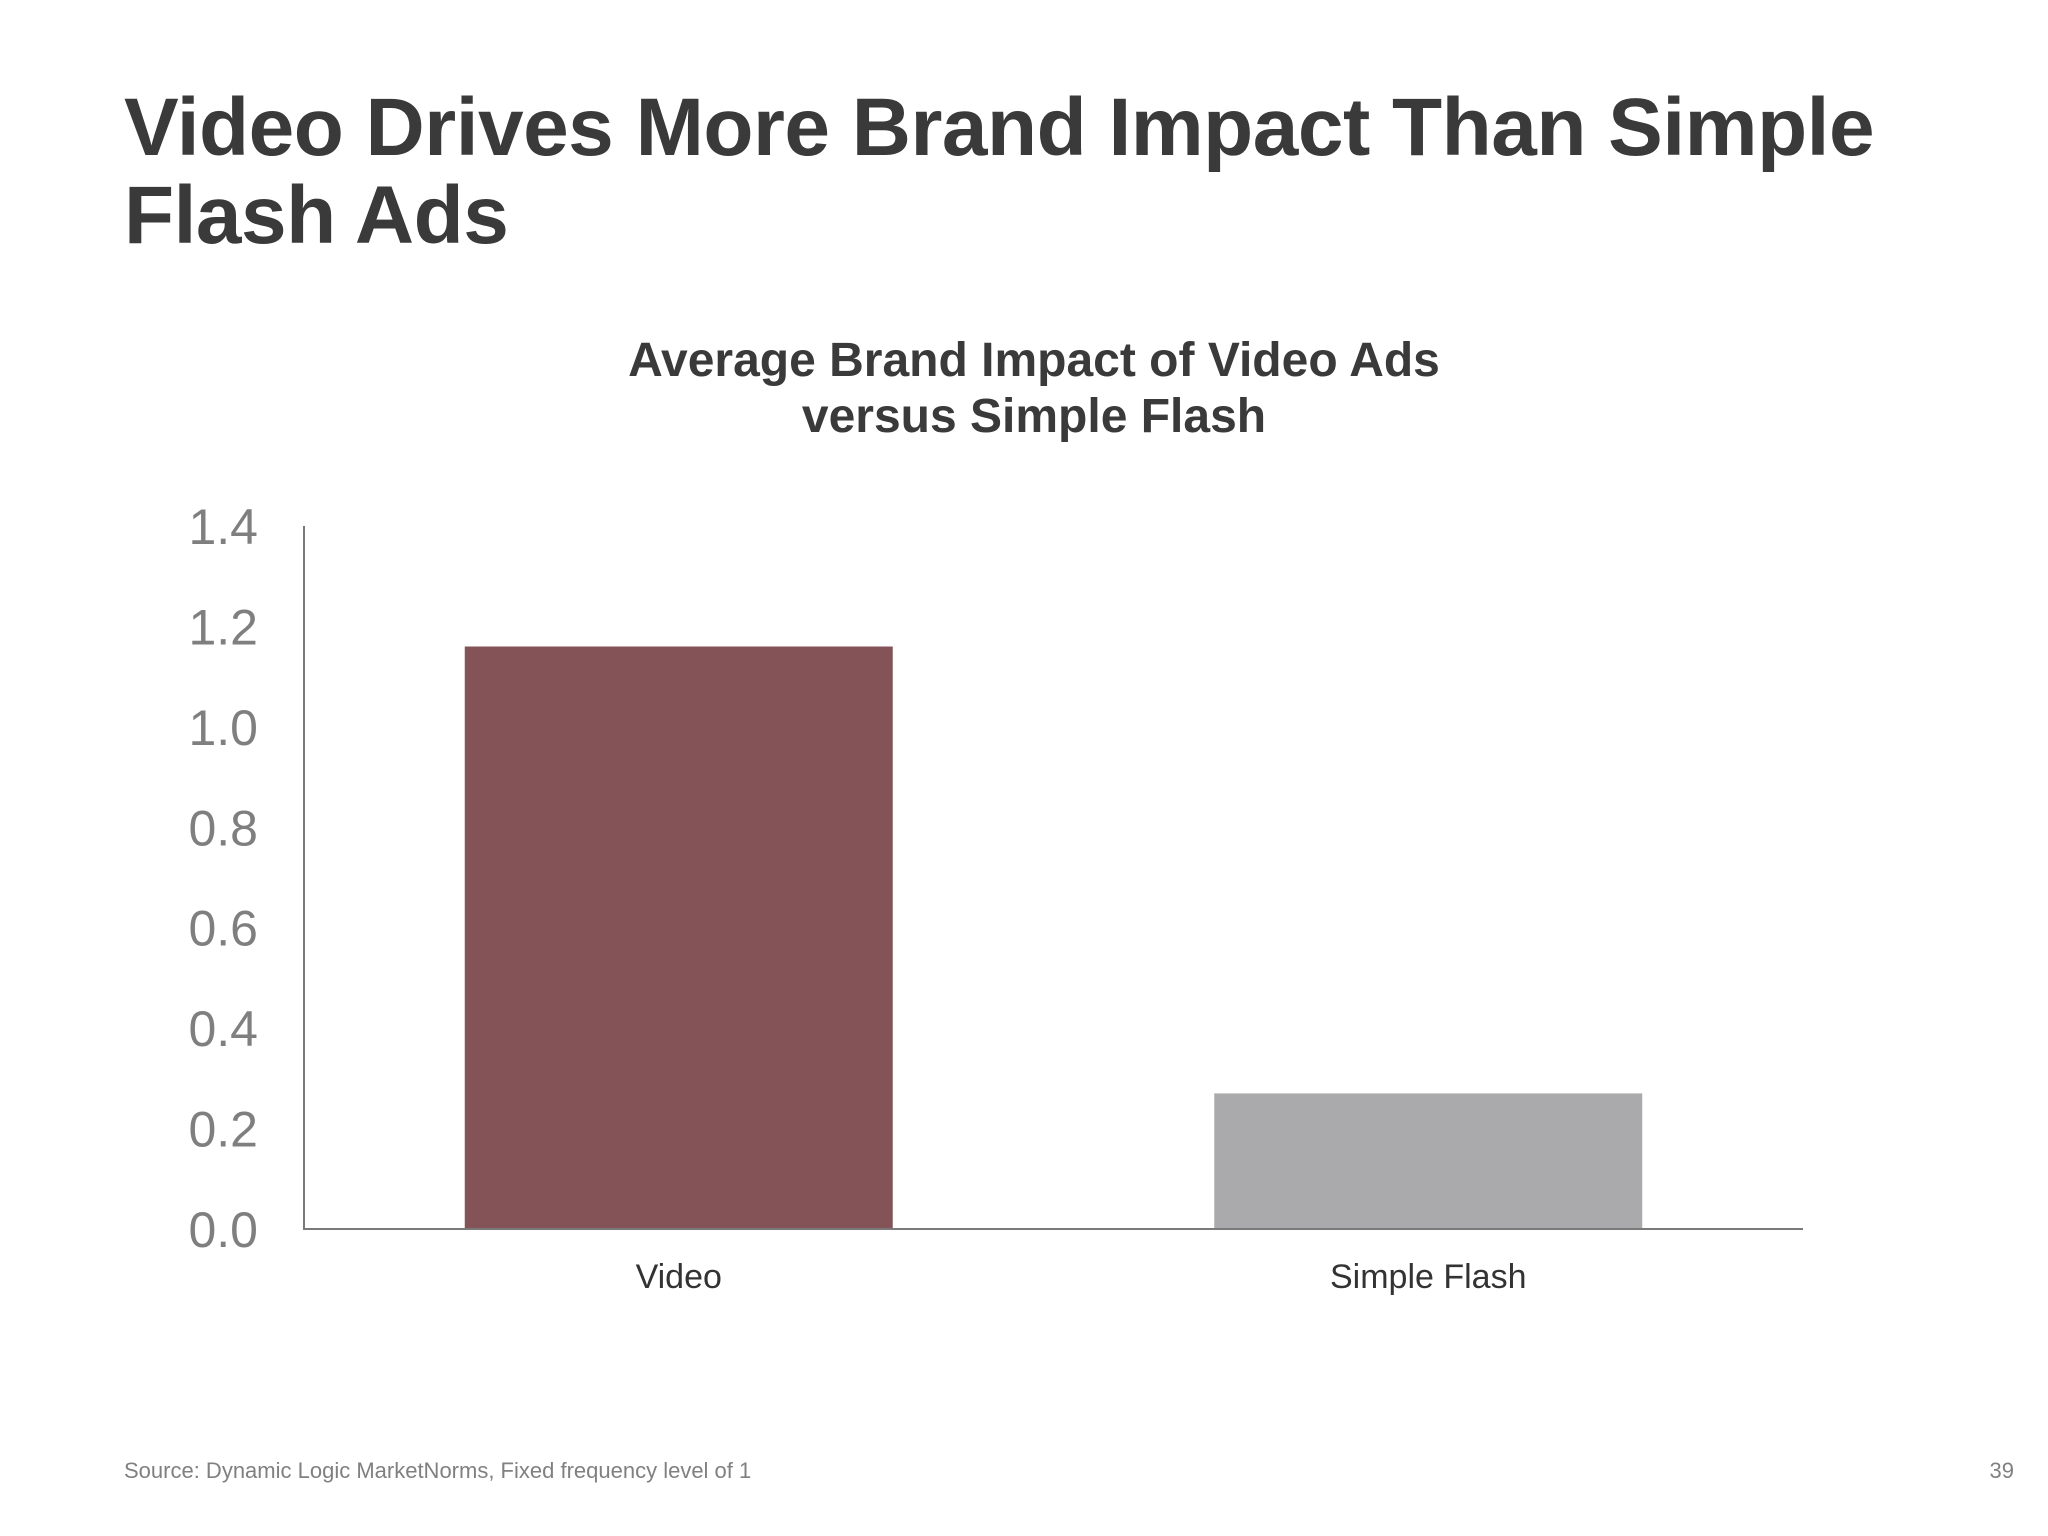 Image resolution: width=2048 pixels, height=1536 pixels. Describe the element at coordinates (1428, 1161) in the screenshot. I see `bar-simple-flash` at that location.